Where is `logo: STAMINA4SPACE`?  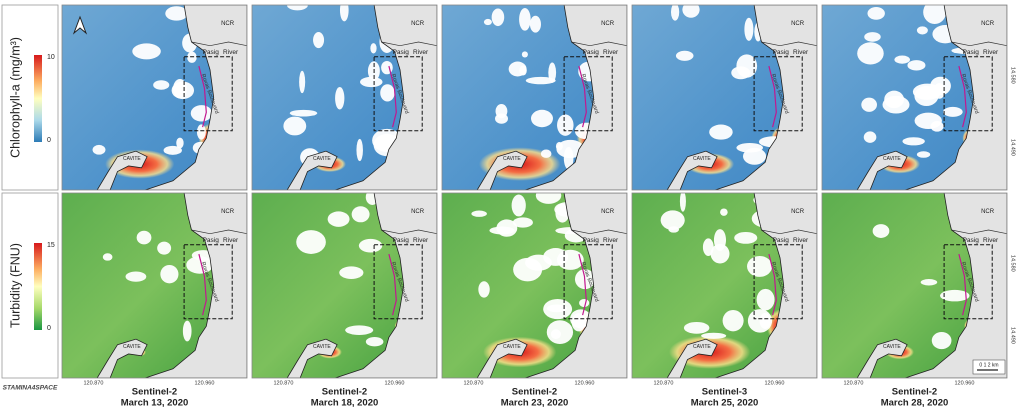
logo: STAMINA4SPACE is located at coordinates (30, 388).